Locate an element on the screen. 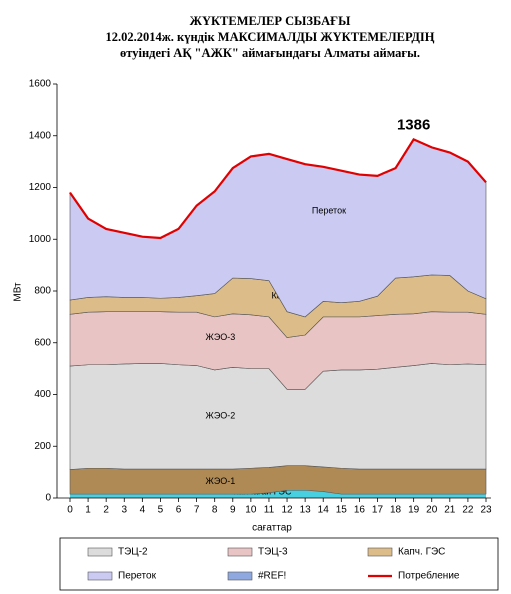 This screenshot has width=511, height=594. x-tick-label: 23 is located at coordinates (486, 510).